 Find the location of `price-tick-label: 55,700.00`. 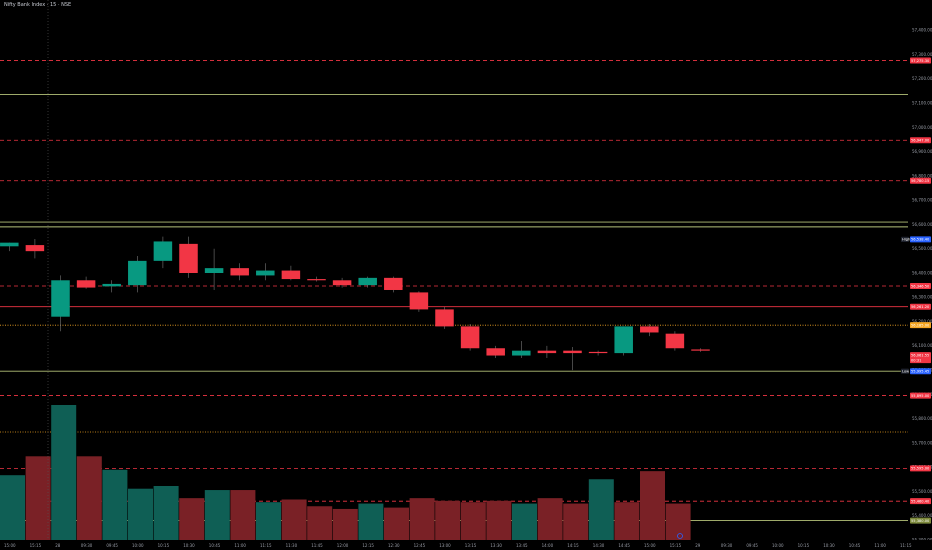

price-tick-label: 55,700.00 is located at coordinates (922, 442).